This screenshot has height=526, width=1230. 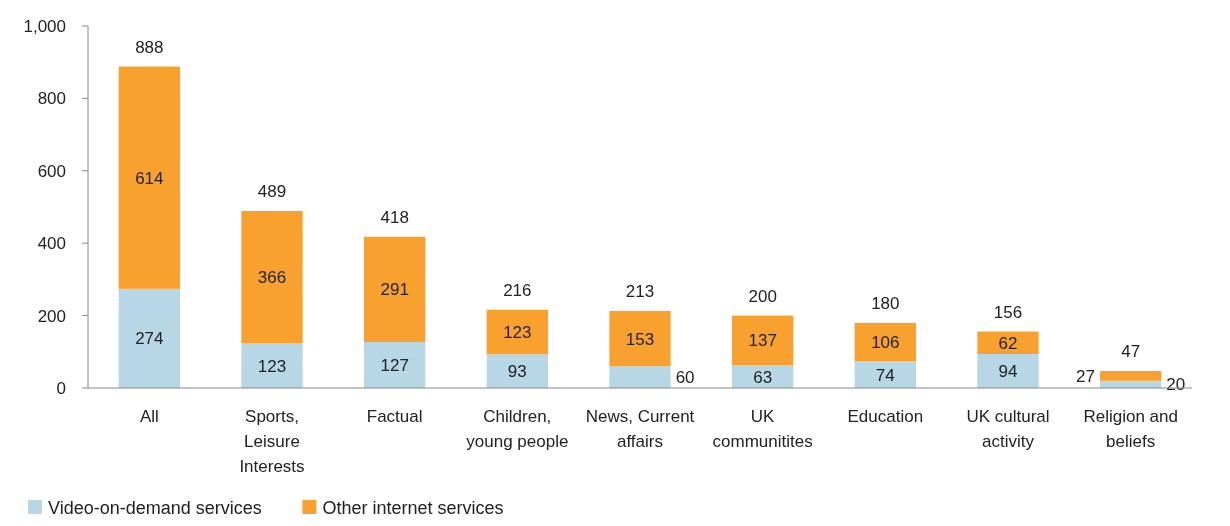 What do you see at coordinates (517, 290) in the screenshot?
I see `total-label: 216` at bounding box center [517, 290].